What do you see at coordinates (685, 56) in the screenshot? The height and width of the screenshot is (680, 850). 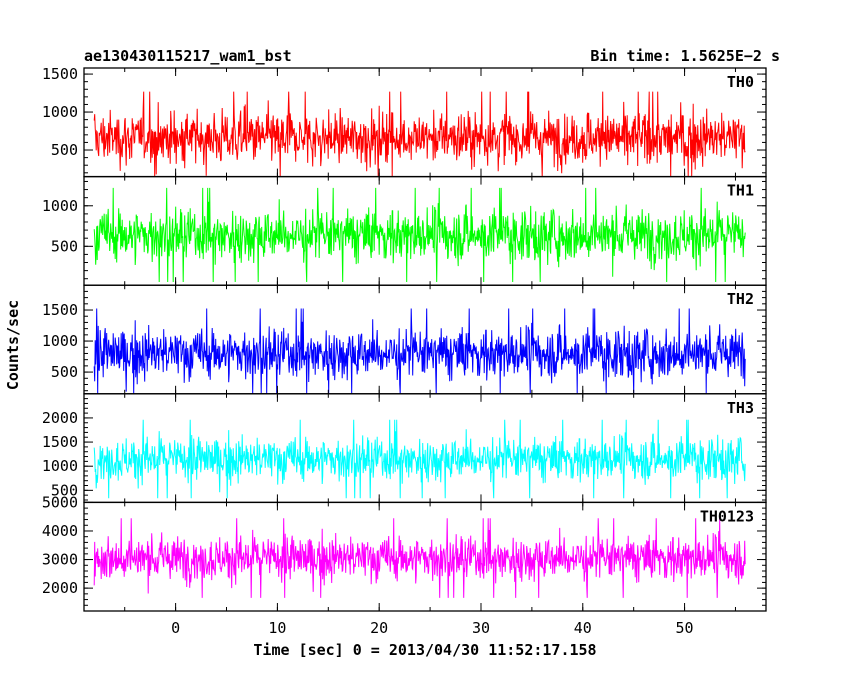 I see `bin-time-label: Bin time: 1.5625E−2 s` at bounding box center [685, 56].